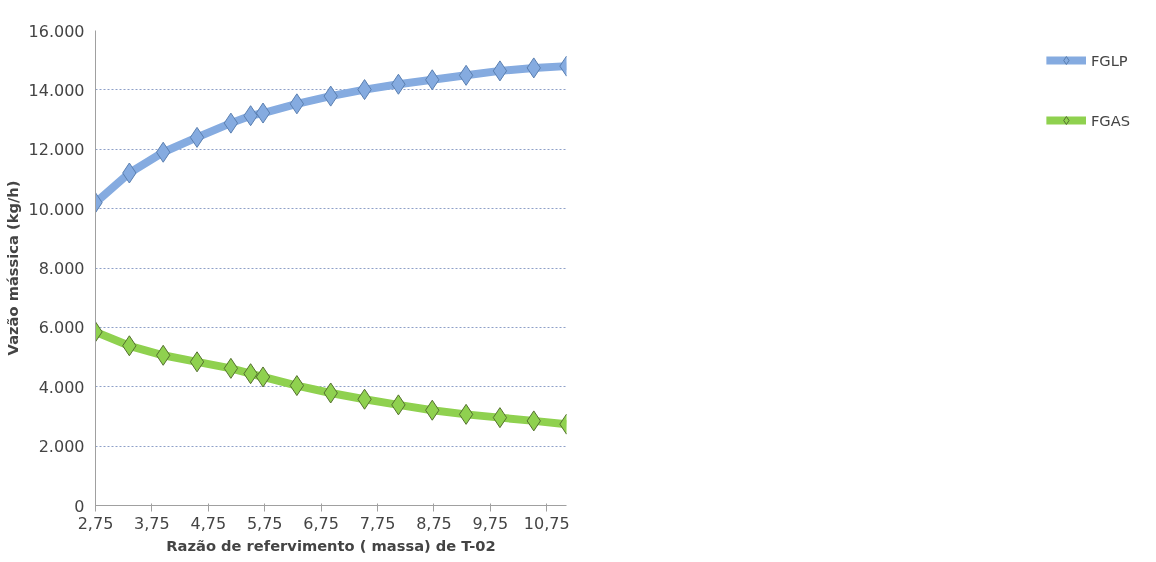 This screenshot has width=1156, height=562. I want to click on x-tick-label: 10,75, so click(546, 523).